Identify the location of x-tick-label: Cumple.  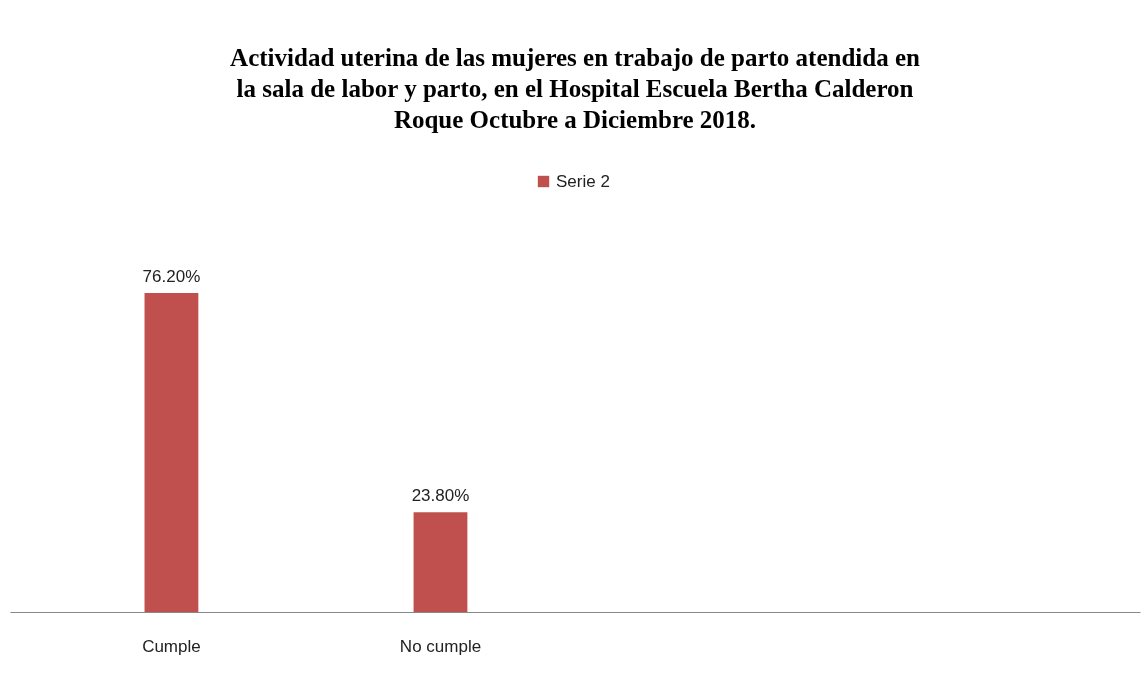
(171, 646).